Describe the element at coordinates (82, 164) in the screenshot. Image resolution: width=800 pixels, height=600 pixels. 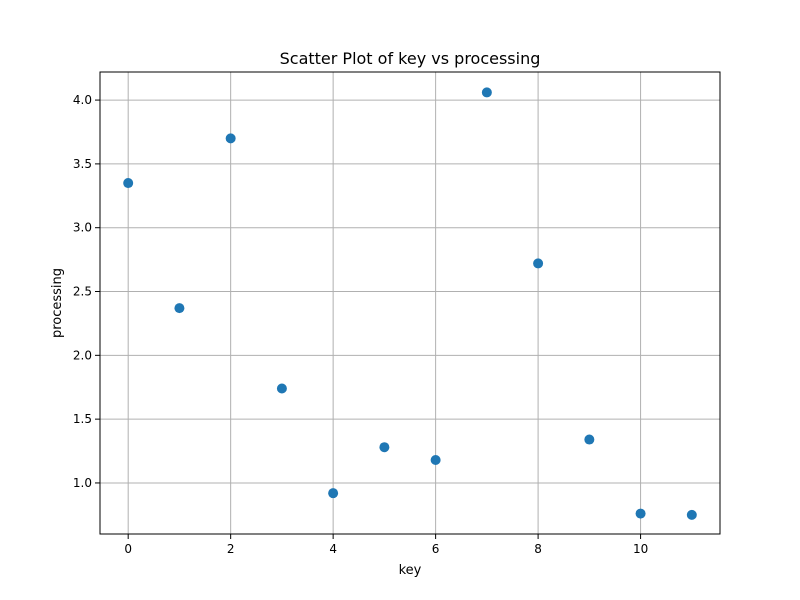
I see `y-tick-label: 3.5` at that location.